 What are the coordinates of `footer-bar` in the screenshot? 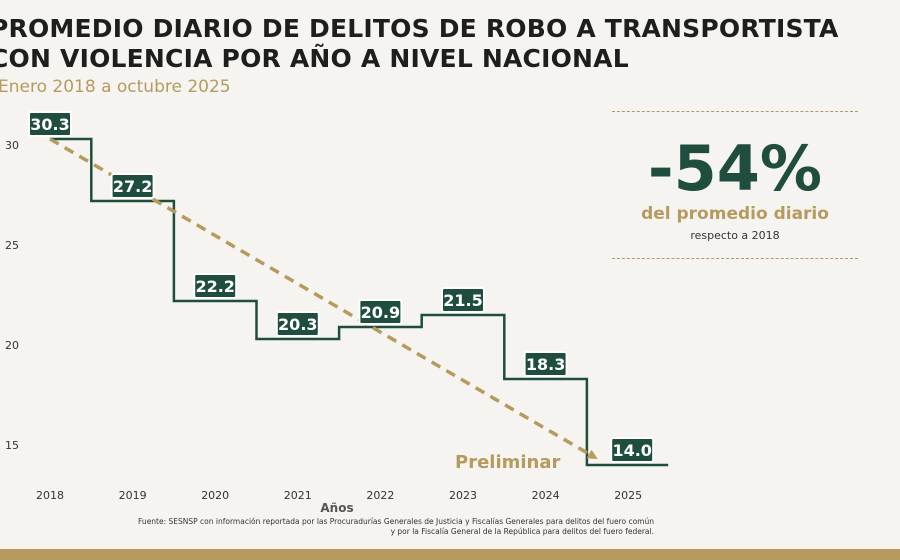 It's located at (450, 554).